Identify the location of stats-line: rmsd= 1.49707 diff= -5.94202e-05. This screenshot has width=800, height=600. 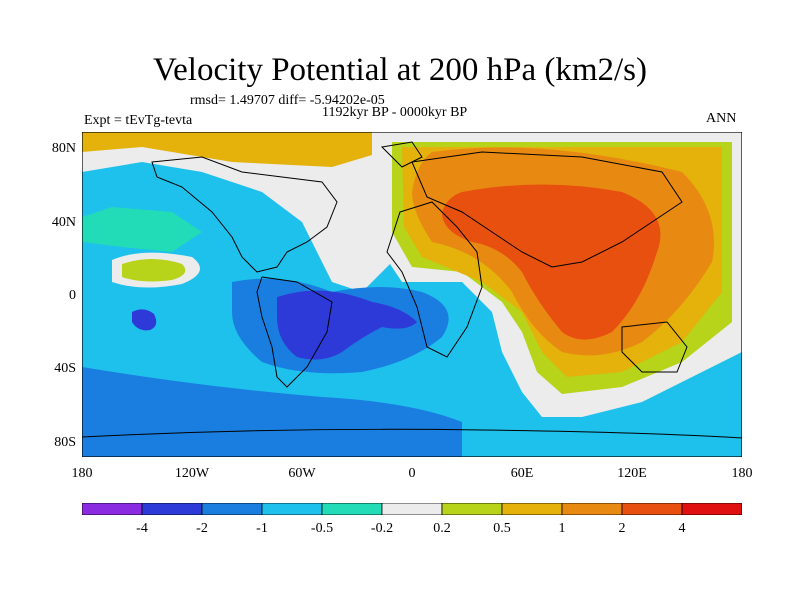
(287, 100).